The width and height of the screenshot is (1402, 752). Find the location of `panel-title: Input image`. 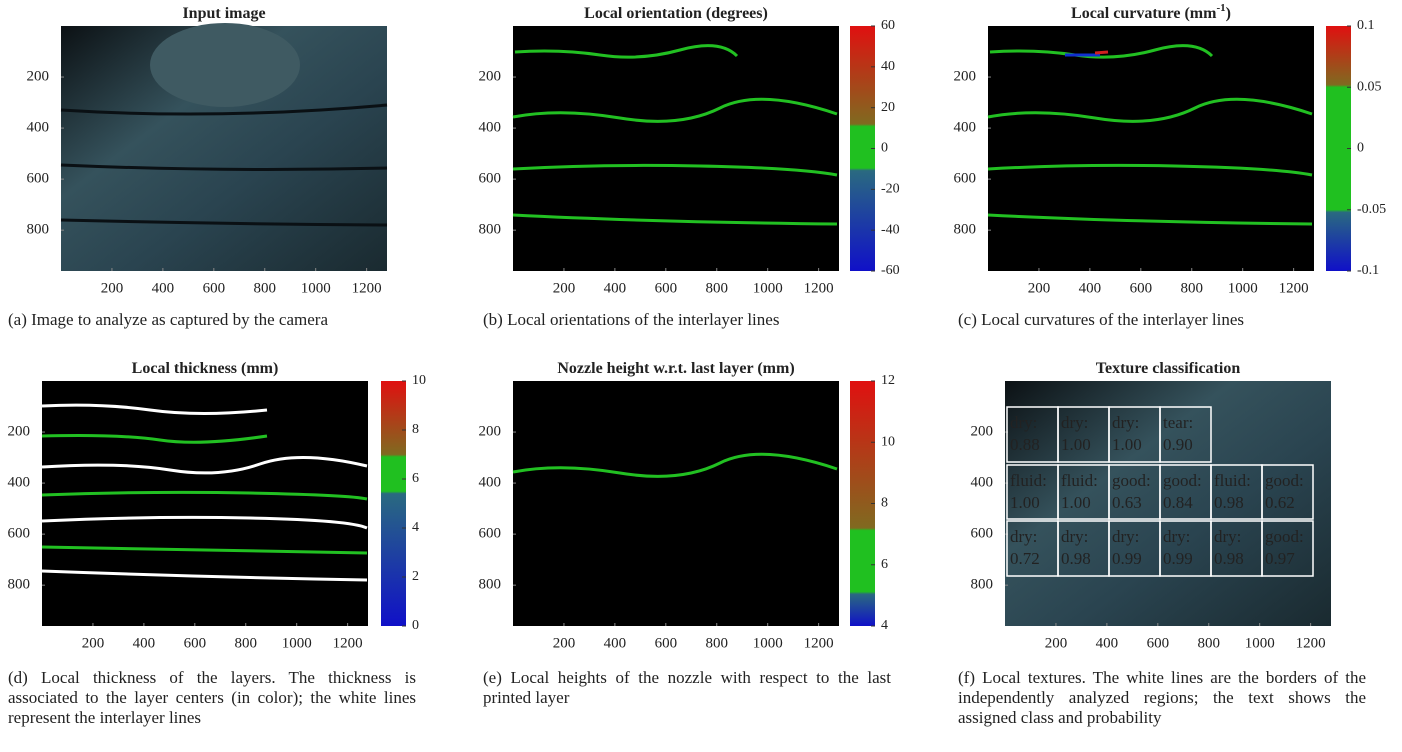

panel-title: Input image is located at coordinates (223, 13).